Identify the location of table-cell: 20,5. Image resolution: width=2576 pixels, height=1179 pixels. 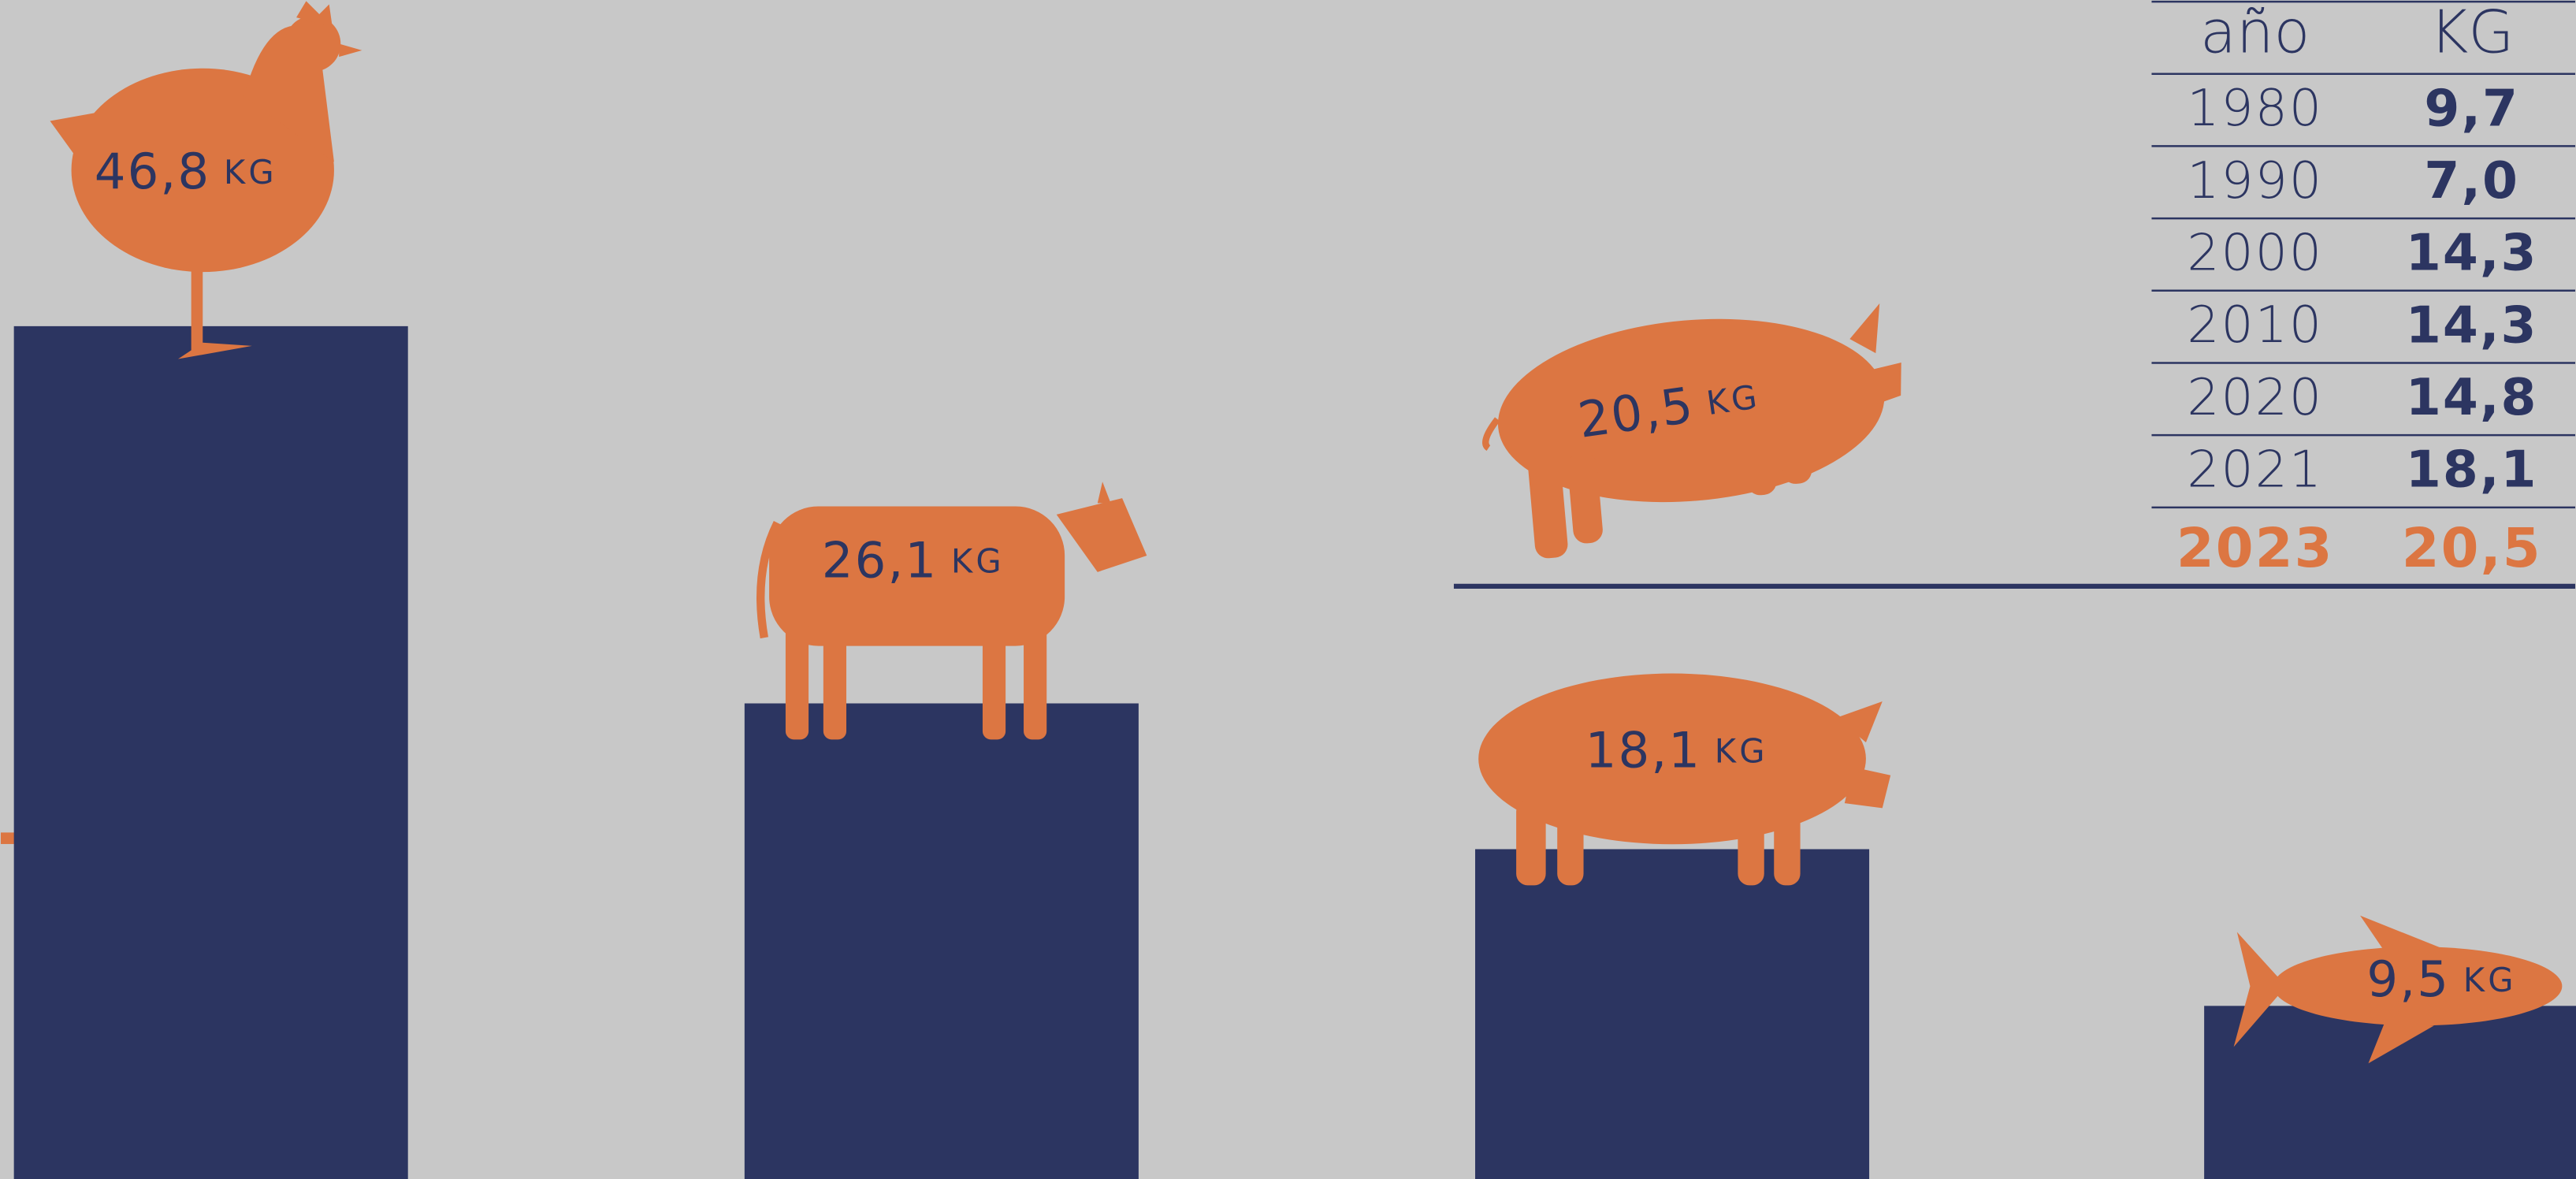
(2472, 548).